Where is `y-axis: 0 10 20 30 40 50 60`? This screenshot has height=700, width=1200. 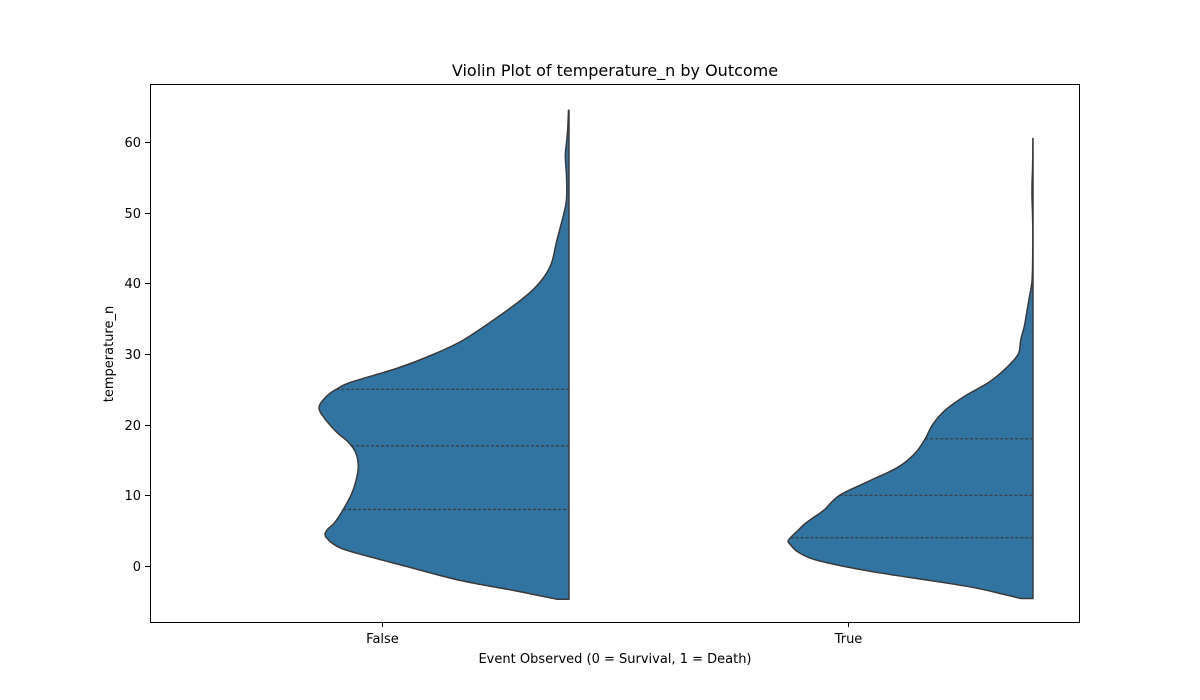 y-axis: 0 10 20 30 40 50 60 is located at coordinates (137, 355).